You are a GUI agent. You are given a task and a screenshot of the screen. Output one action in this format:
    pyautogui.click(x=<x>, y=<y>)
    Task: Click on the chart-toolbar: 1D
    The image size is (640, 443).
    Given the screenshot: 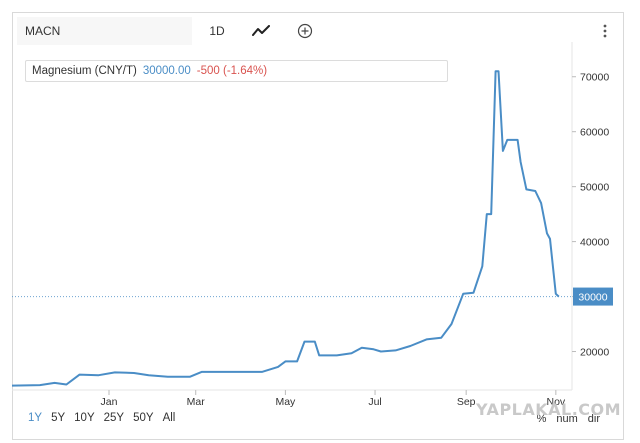 What is the action you would take?
    pyautogui.click(x=318, y=31)
    